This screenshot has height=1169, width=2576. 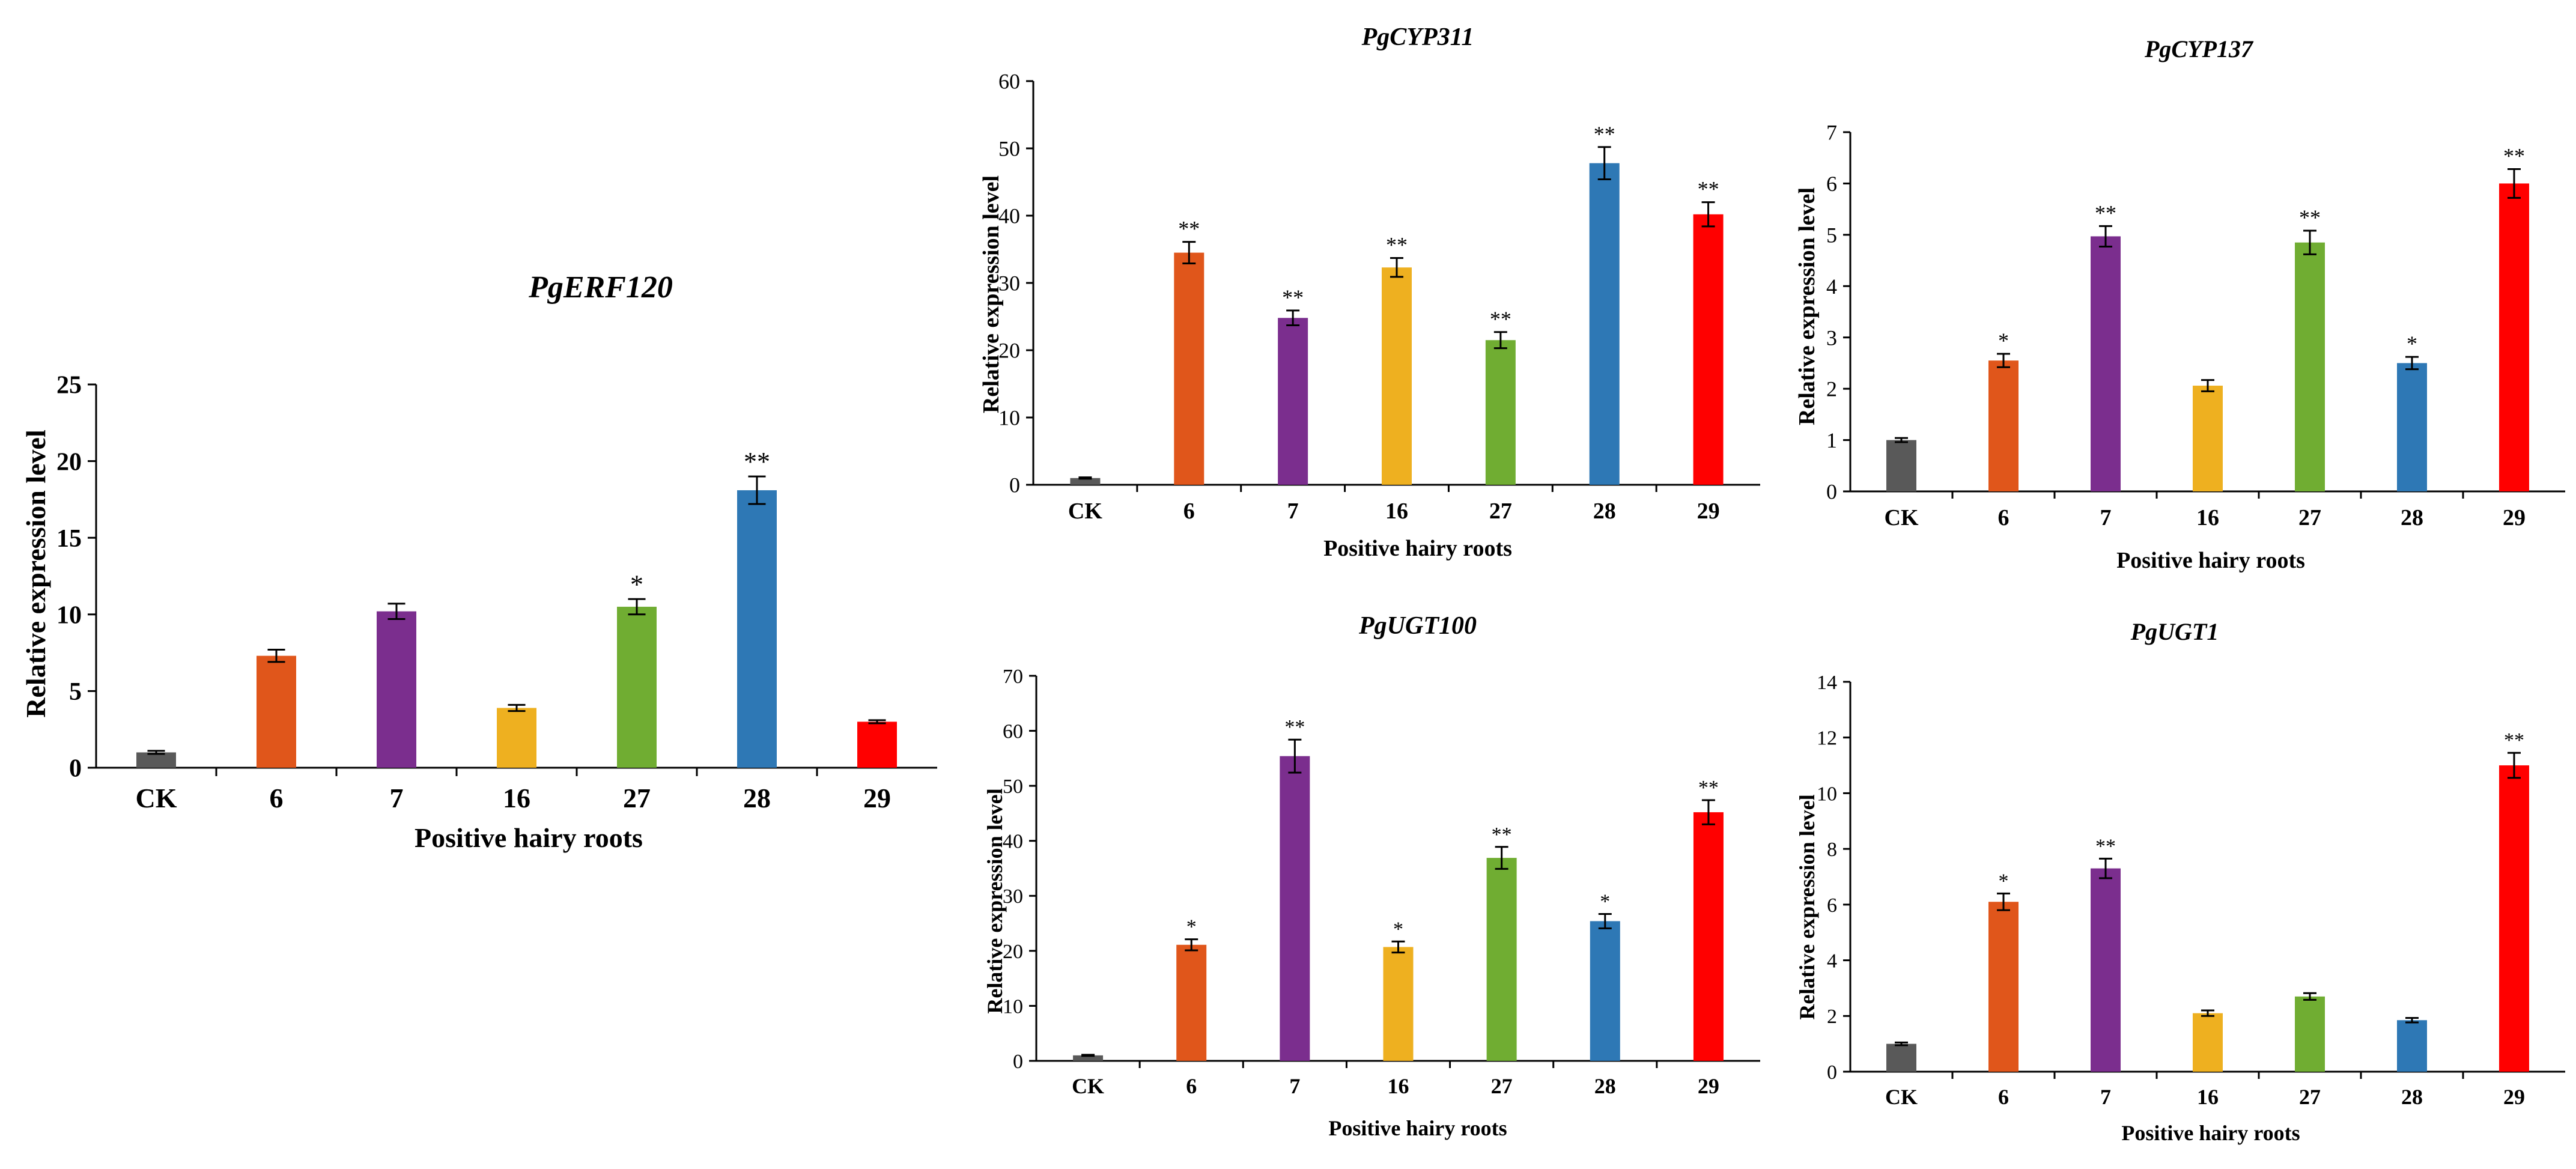 I want to click on y-tick-label: 7, so click(x=1831, y=133).